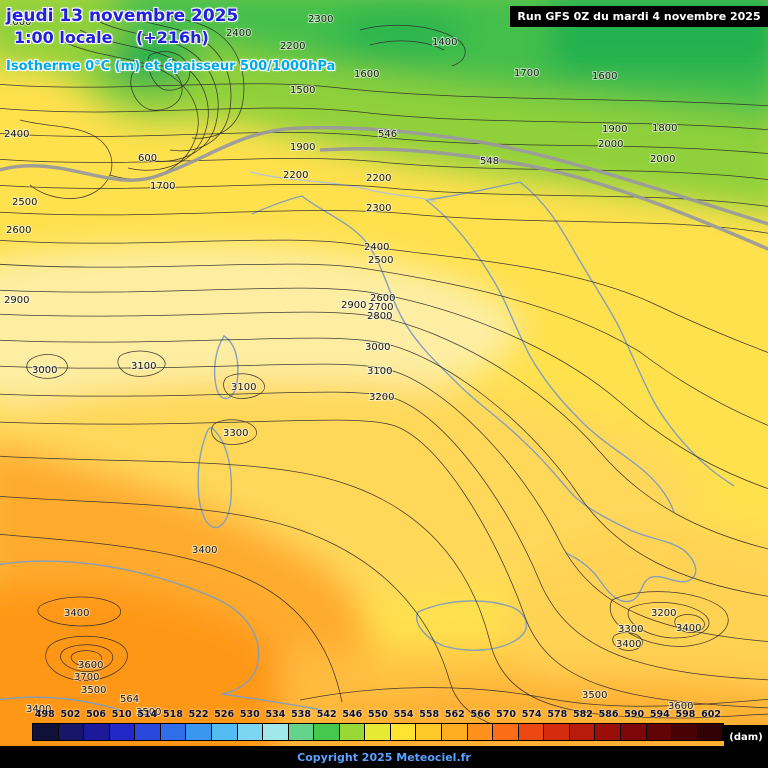 The width and height of the screenshot is (768, 768). What do you see at coordinates (275, 714) in the screenshot?
I see `scale-value: 534` at bounding box center [275, 714].